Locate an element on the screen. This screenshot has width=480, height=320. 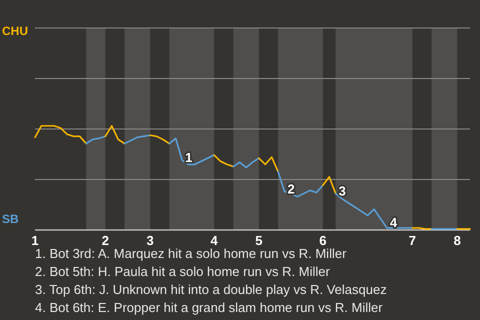
annotation: 2 is located at coordinates (291, 188).